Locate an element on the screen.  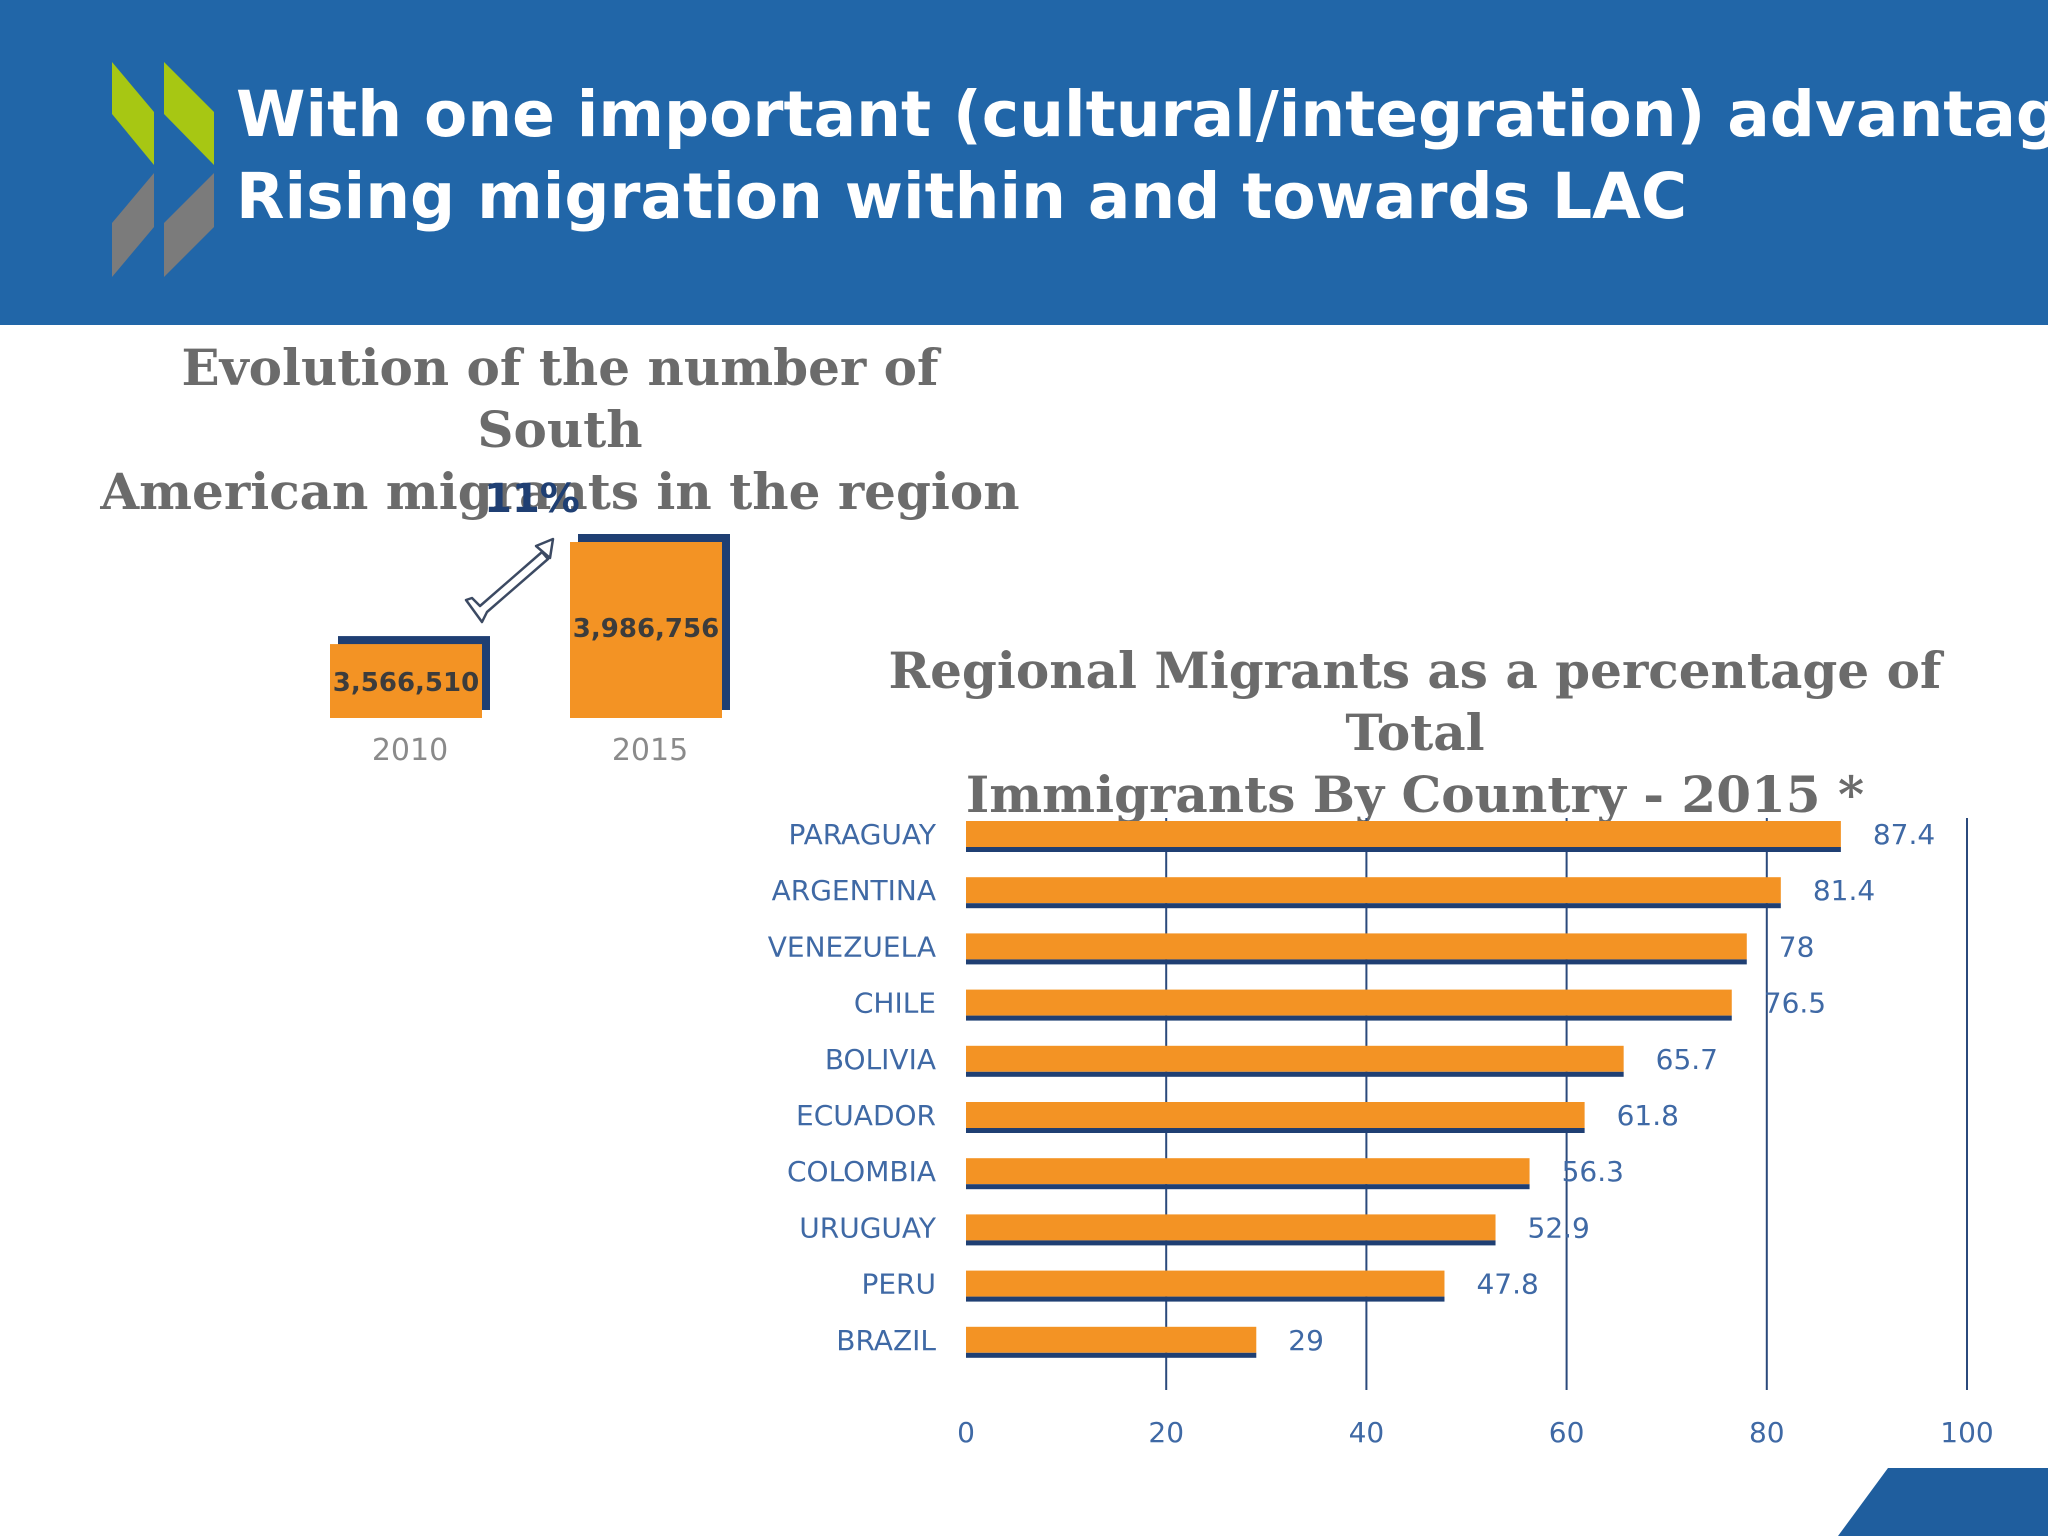
right-chart-title-line-2: Immigrants By Country - 2015 * is located at coordinates (1415, 794).